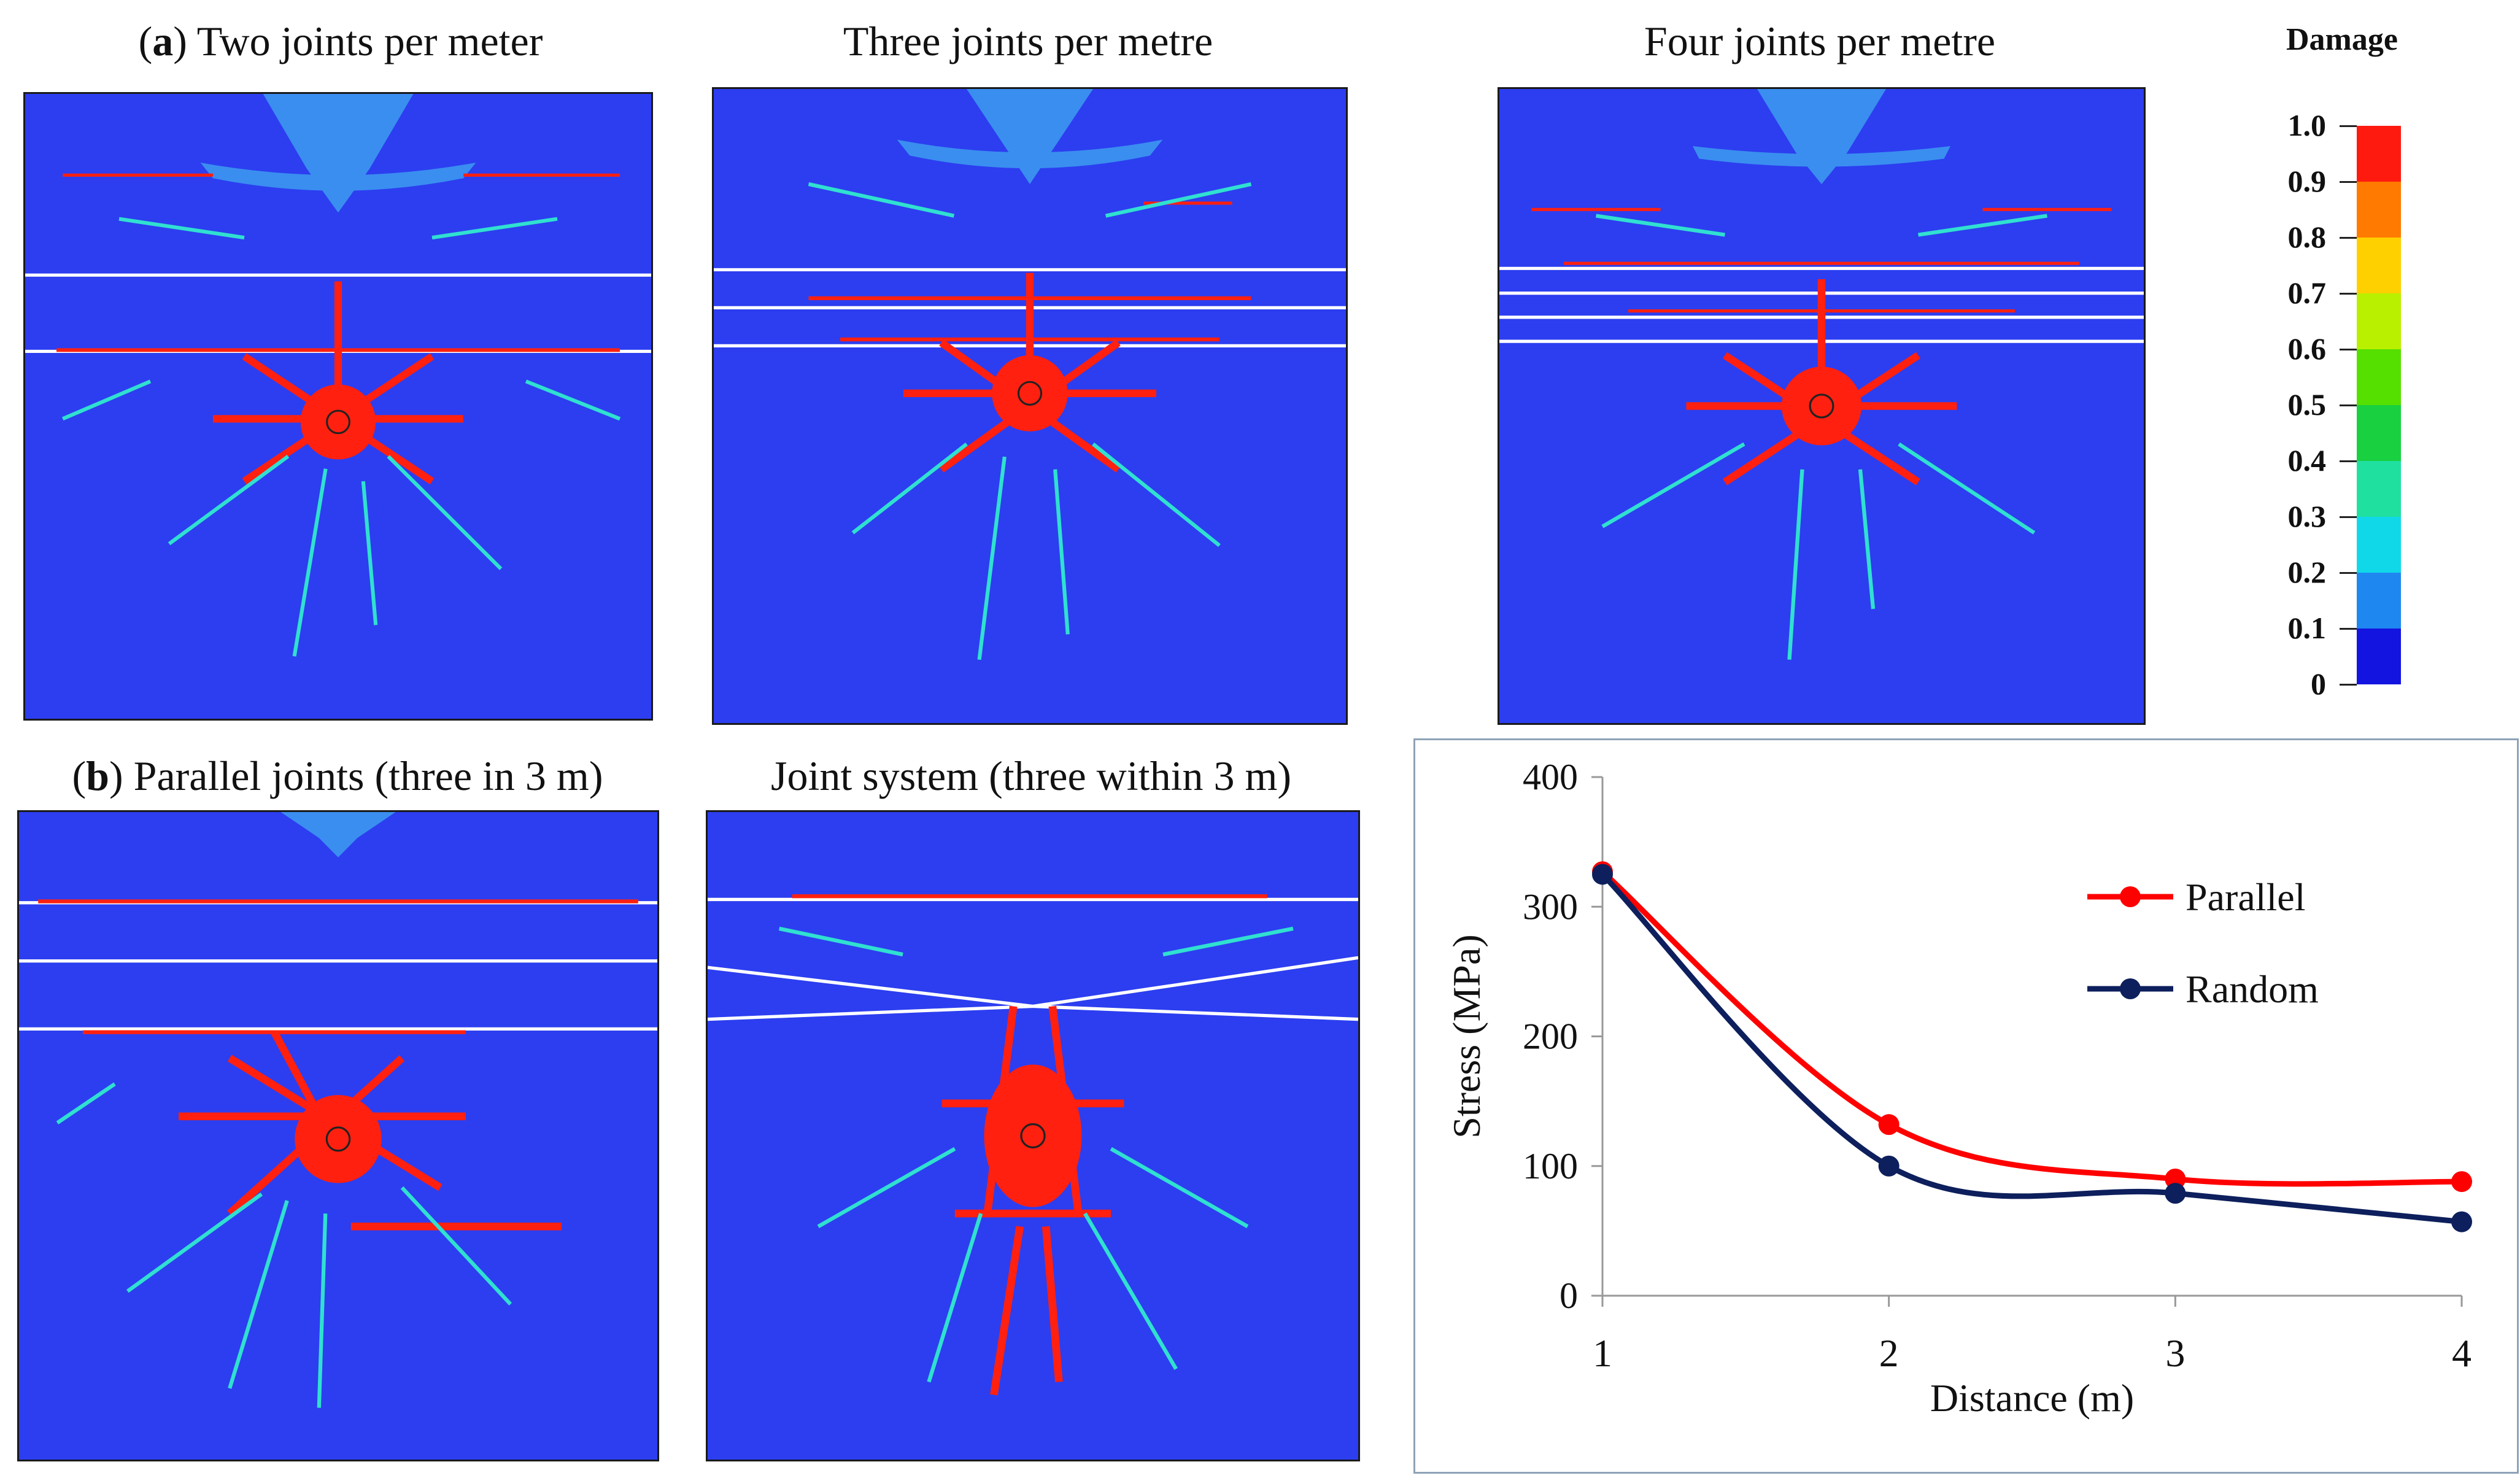  What do you see at coordinates (1889, 1353) in the screenshot?
I see `x-tick-label: 2` at bounding box center [1889, 1353].